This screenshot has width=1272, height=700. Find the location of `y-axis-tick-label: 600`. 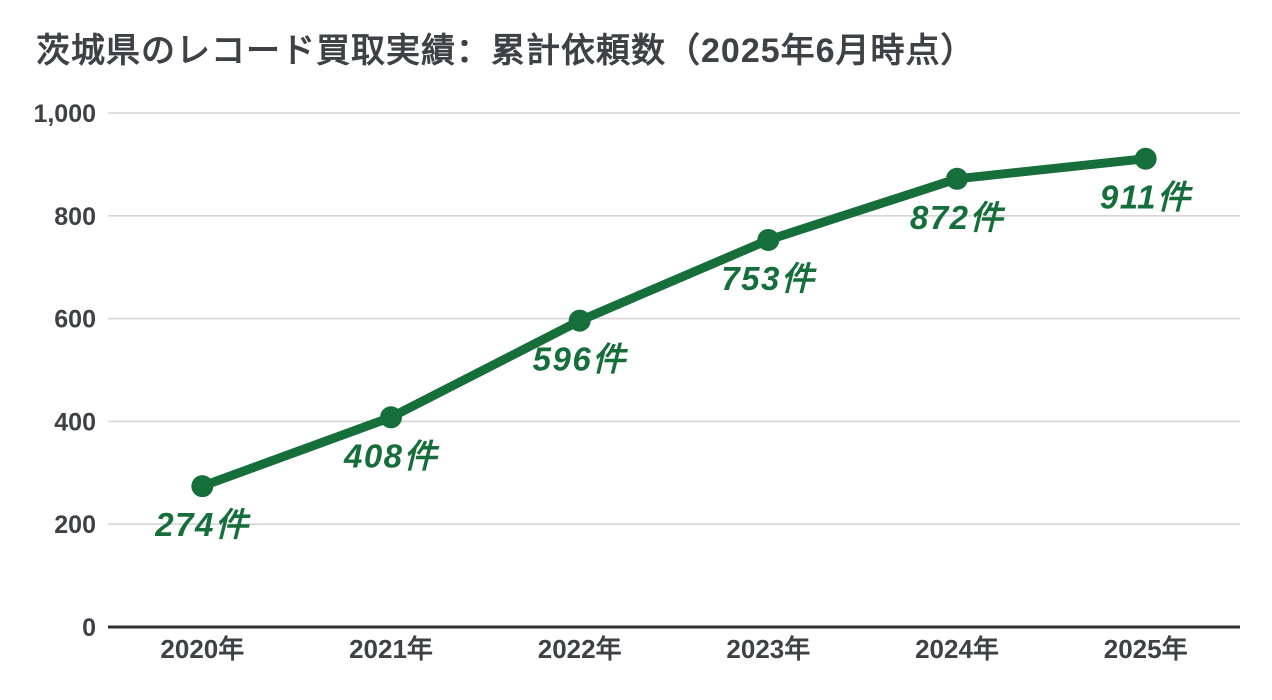

y-axis-tick-label: 600 is located at coordinates (75, 320).